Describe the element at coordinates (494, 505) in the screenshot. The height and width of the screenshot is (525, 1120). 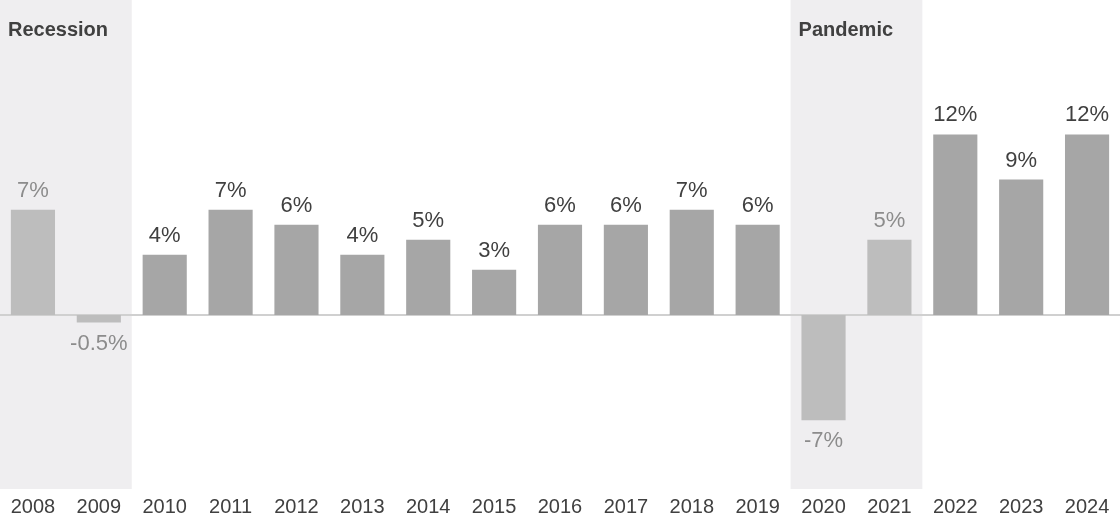
I see `x-tick-label: 2015` at that location.